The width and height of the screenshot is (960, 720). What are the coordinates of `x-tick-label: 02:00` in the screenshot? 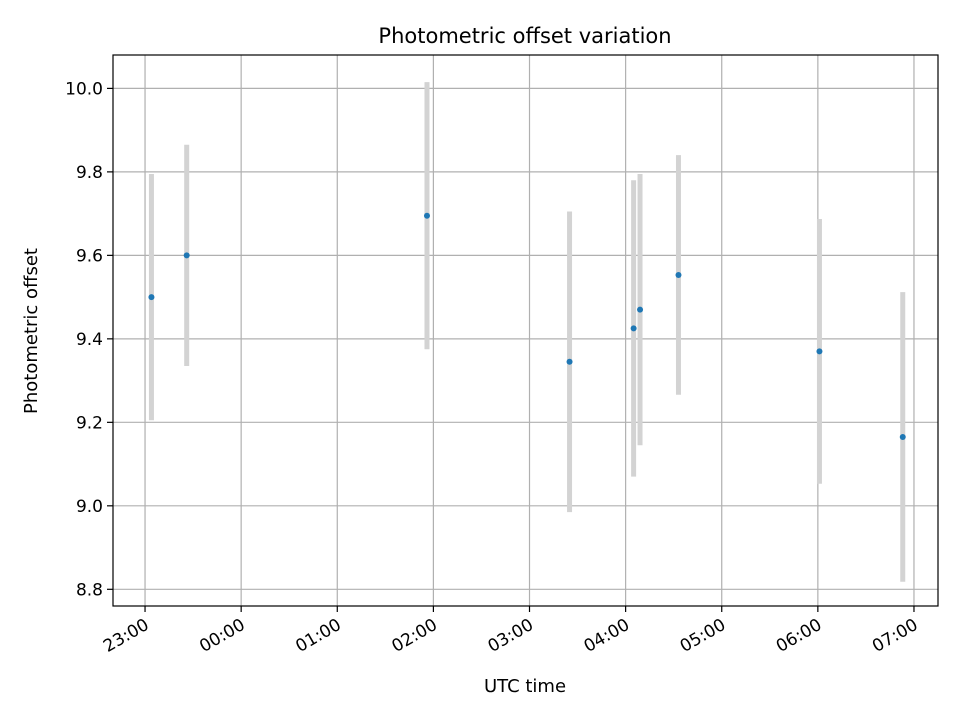 It's located at (414, 636).